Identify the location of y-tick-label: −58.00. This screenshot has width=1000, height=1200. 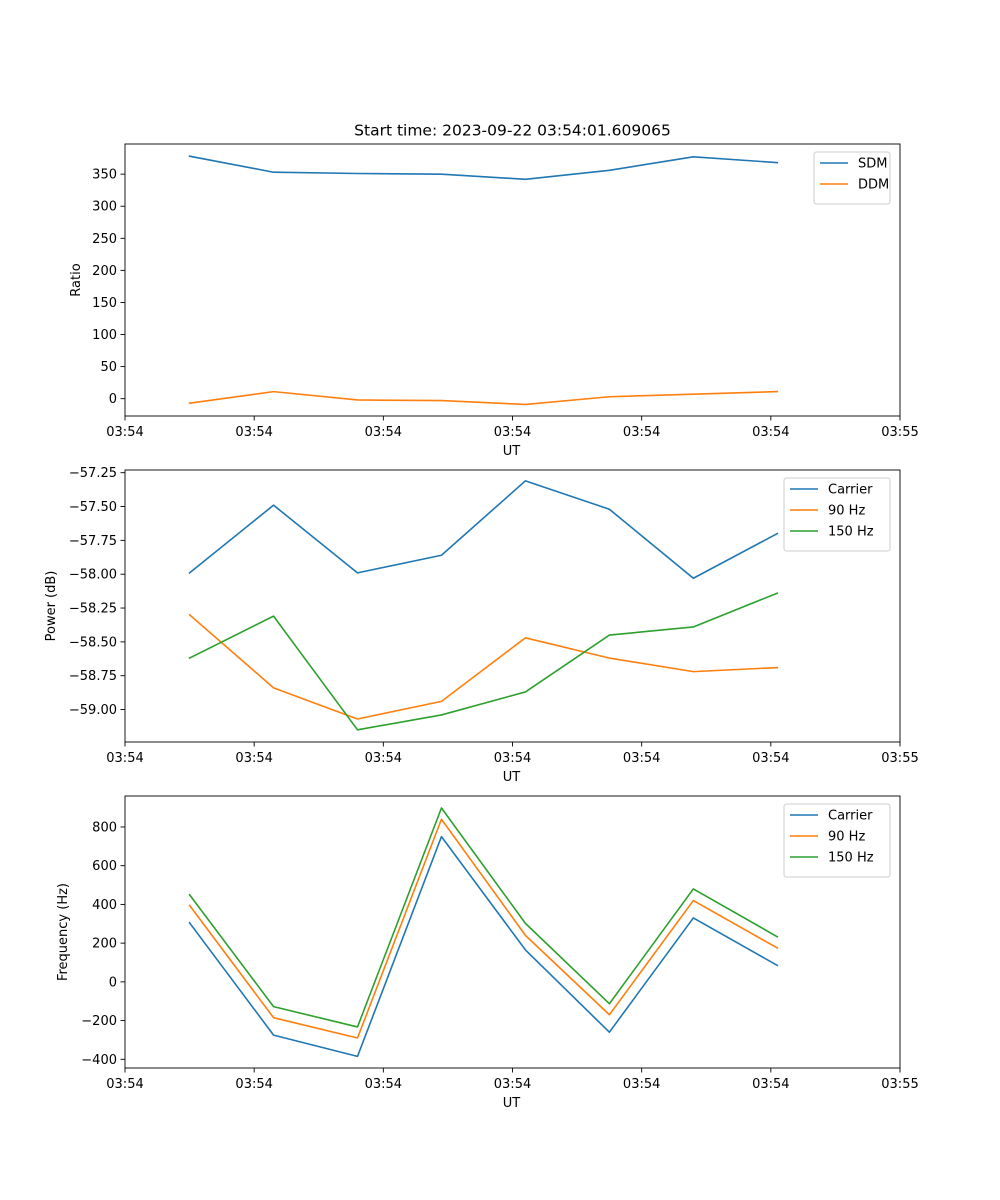
(93, 575).